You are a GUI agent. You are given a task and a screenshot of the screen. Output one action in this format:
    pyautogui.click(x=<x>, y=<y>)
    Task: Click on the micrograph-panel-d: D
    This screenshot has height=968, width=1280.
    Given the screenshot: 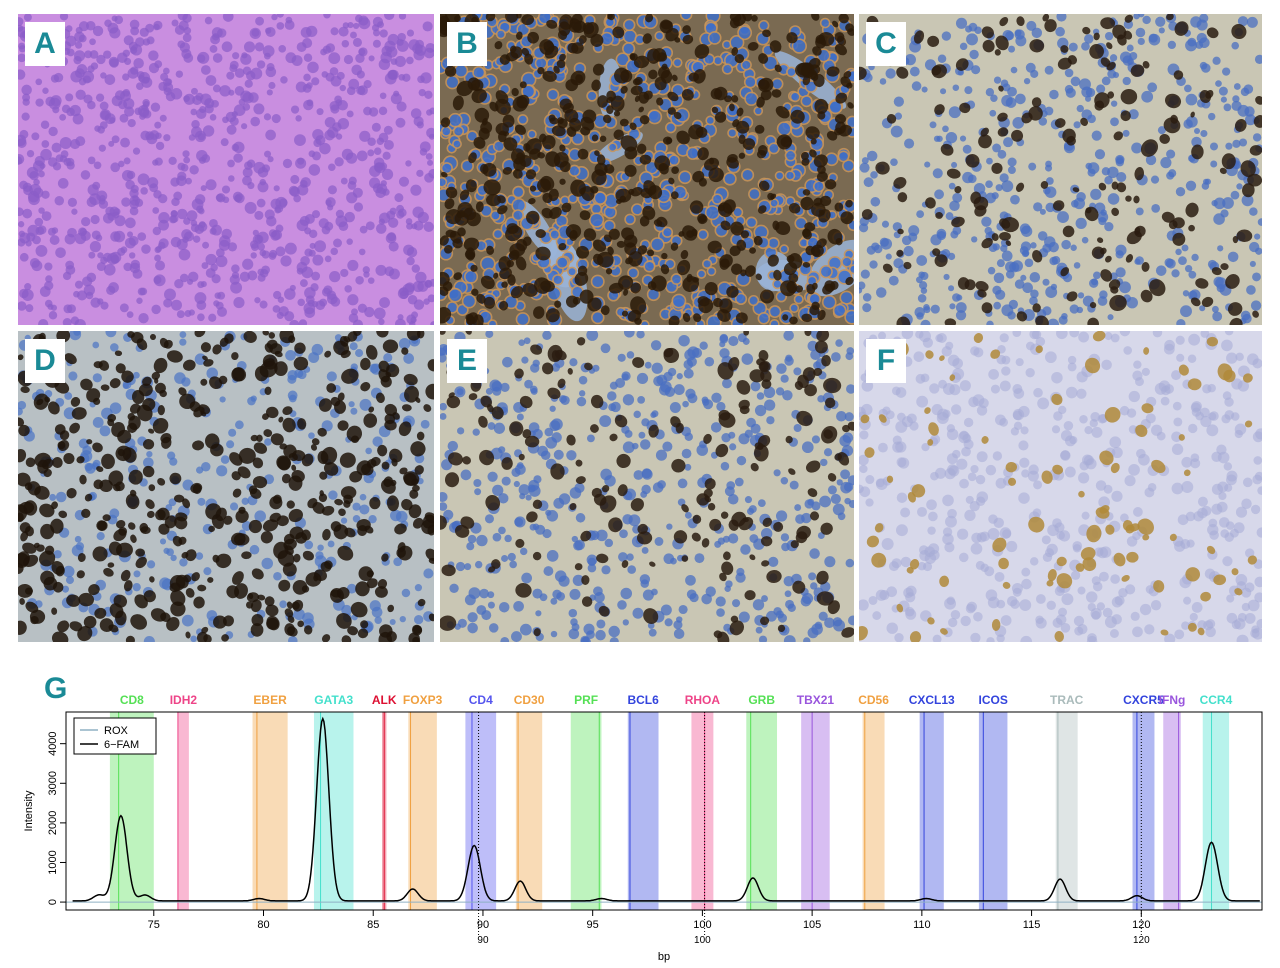 What is the action you would take?
    pyautogui.click(x=226, y=486)
    